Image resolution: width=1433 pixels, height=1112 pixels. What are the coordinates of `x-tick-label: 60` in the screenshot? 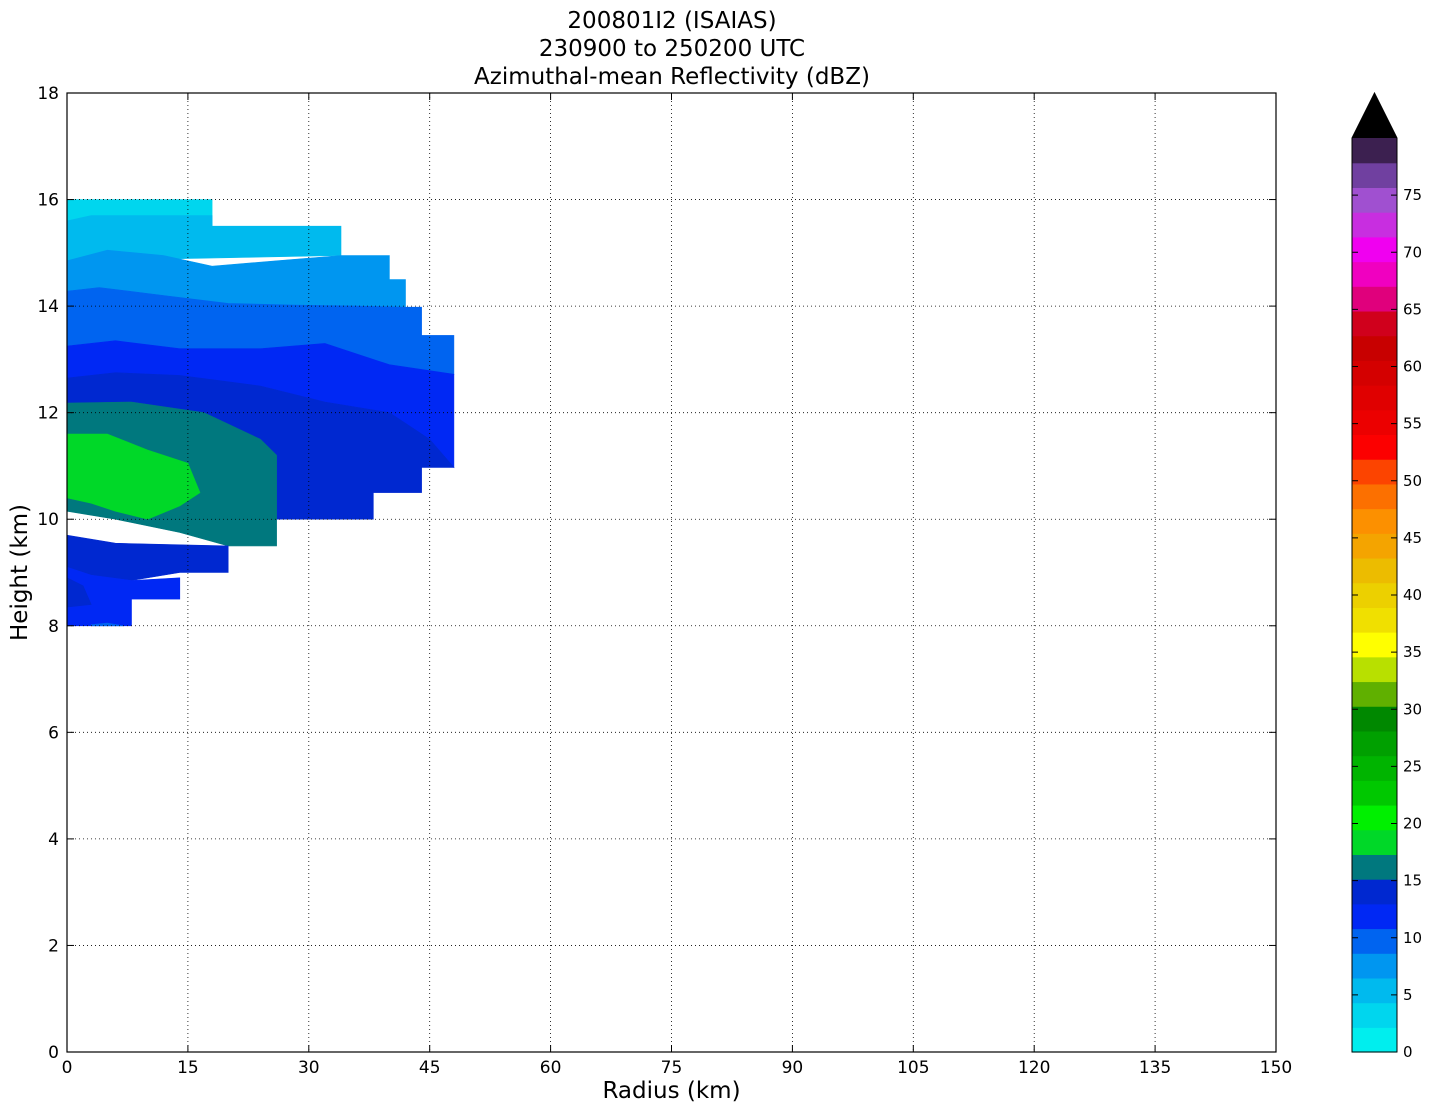 It's located at (551, 1068).